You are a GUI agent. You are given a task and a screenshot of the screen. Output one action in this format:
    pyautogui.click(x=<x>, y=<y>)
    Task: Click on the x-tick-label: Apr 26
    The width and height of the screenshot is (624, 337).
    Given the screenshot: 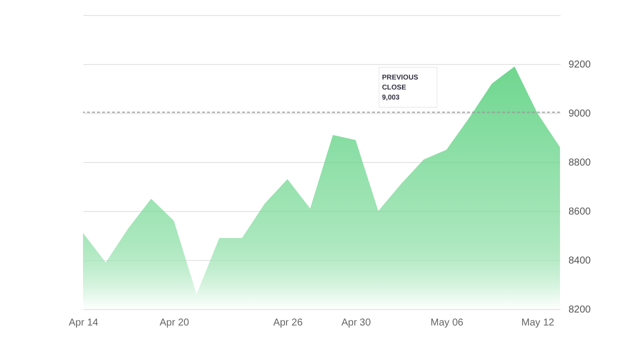 What is the action you would take?
    pyautogui.click(x=288, y=323)
    